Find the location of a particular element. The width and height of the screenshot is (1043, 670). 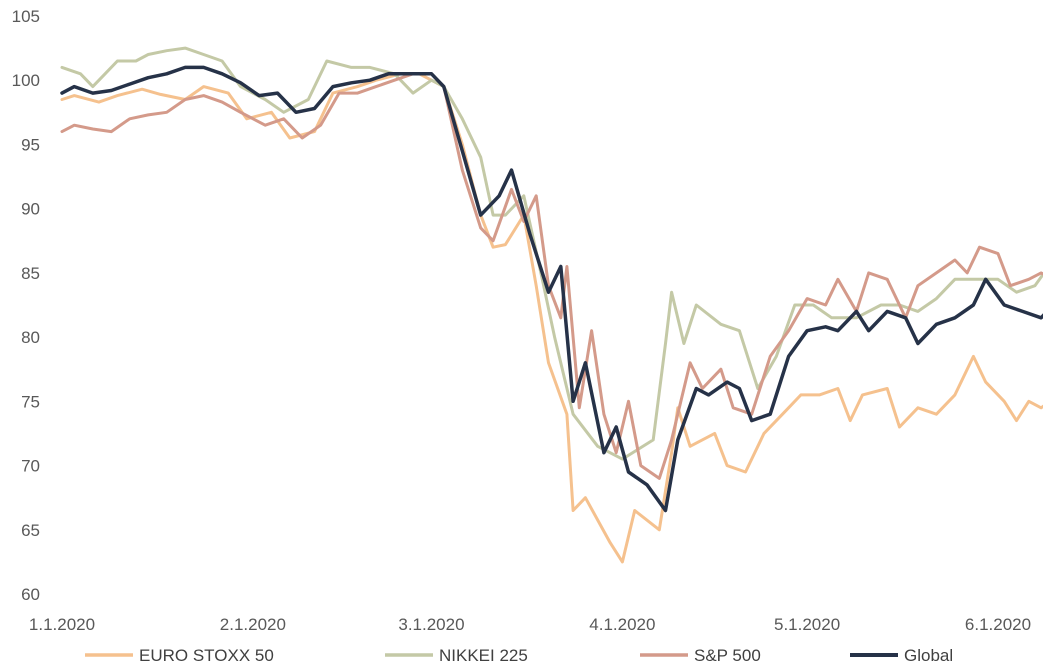

x-tick-label: 2.1.2020 is located at coordinates (253, 624).